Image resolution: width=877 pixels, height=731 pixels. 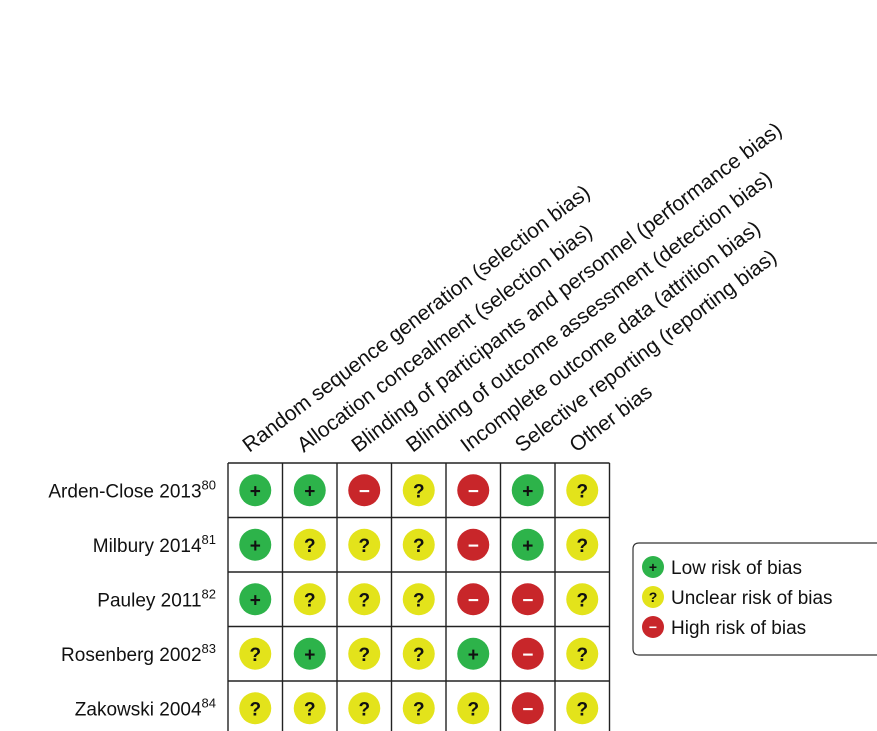 I want to click on legend-box, so click(x=754, y=599).